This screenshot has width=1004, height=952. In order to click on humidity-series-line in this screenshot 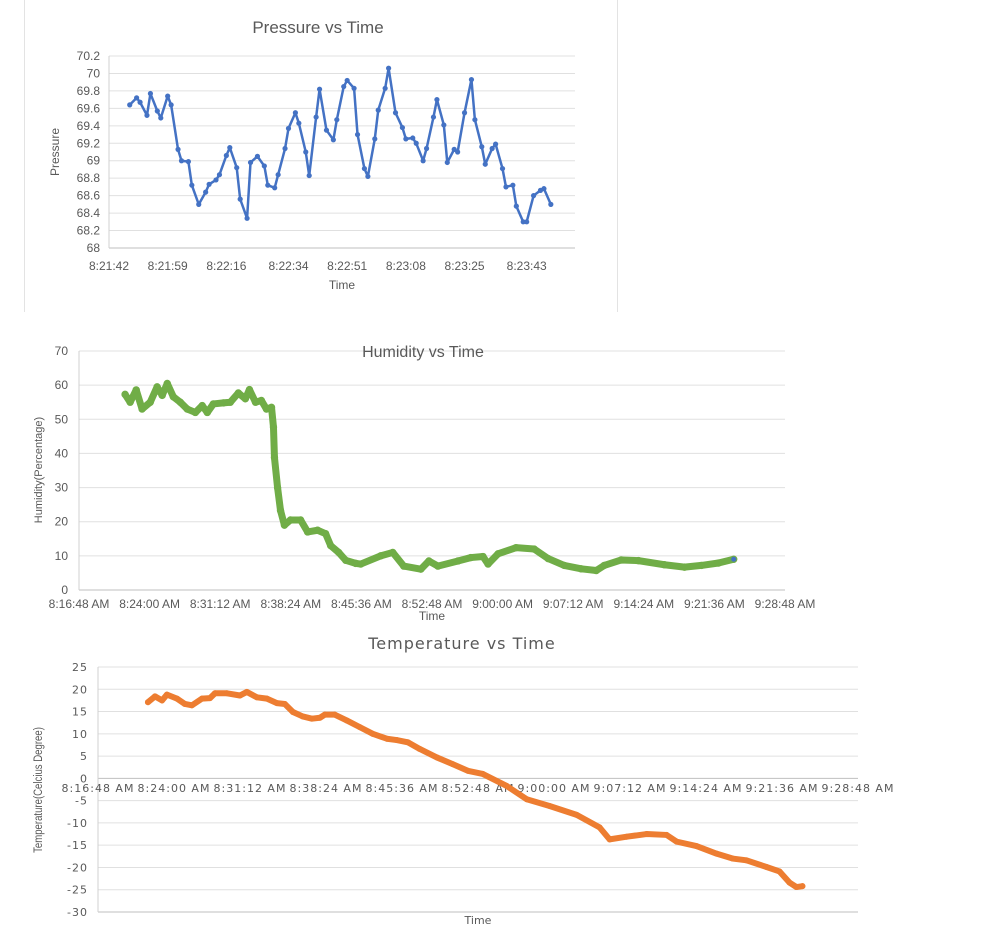, I will do `click(429, 477)`.